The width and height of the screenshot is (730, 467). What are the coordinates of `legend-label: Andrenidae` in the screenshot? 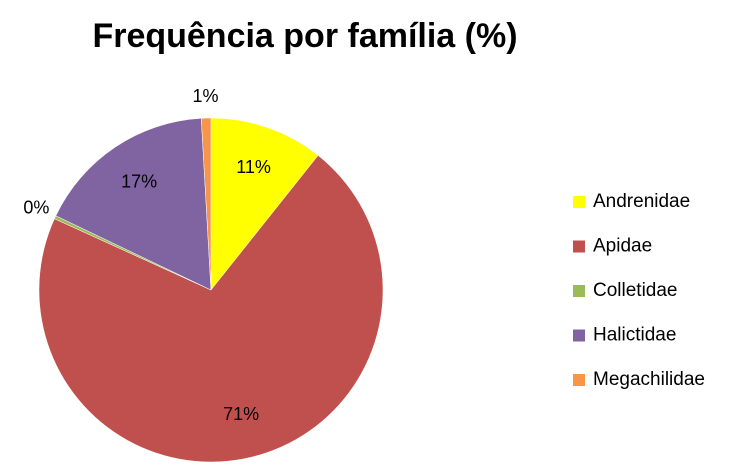 It's located at (641, 201).